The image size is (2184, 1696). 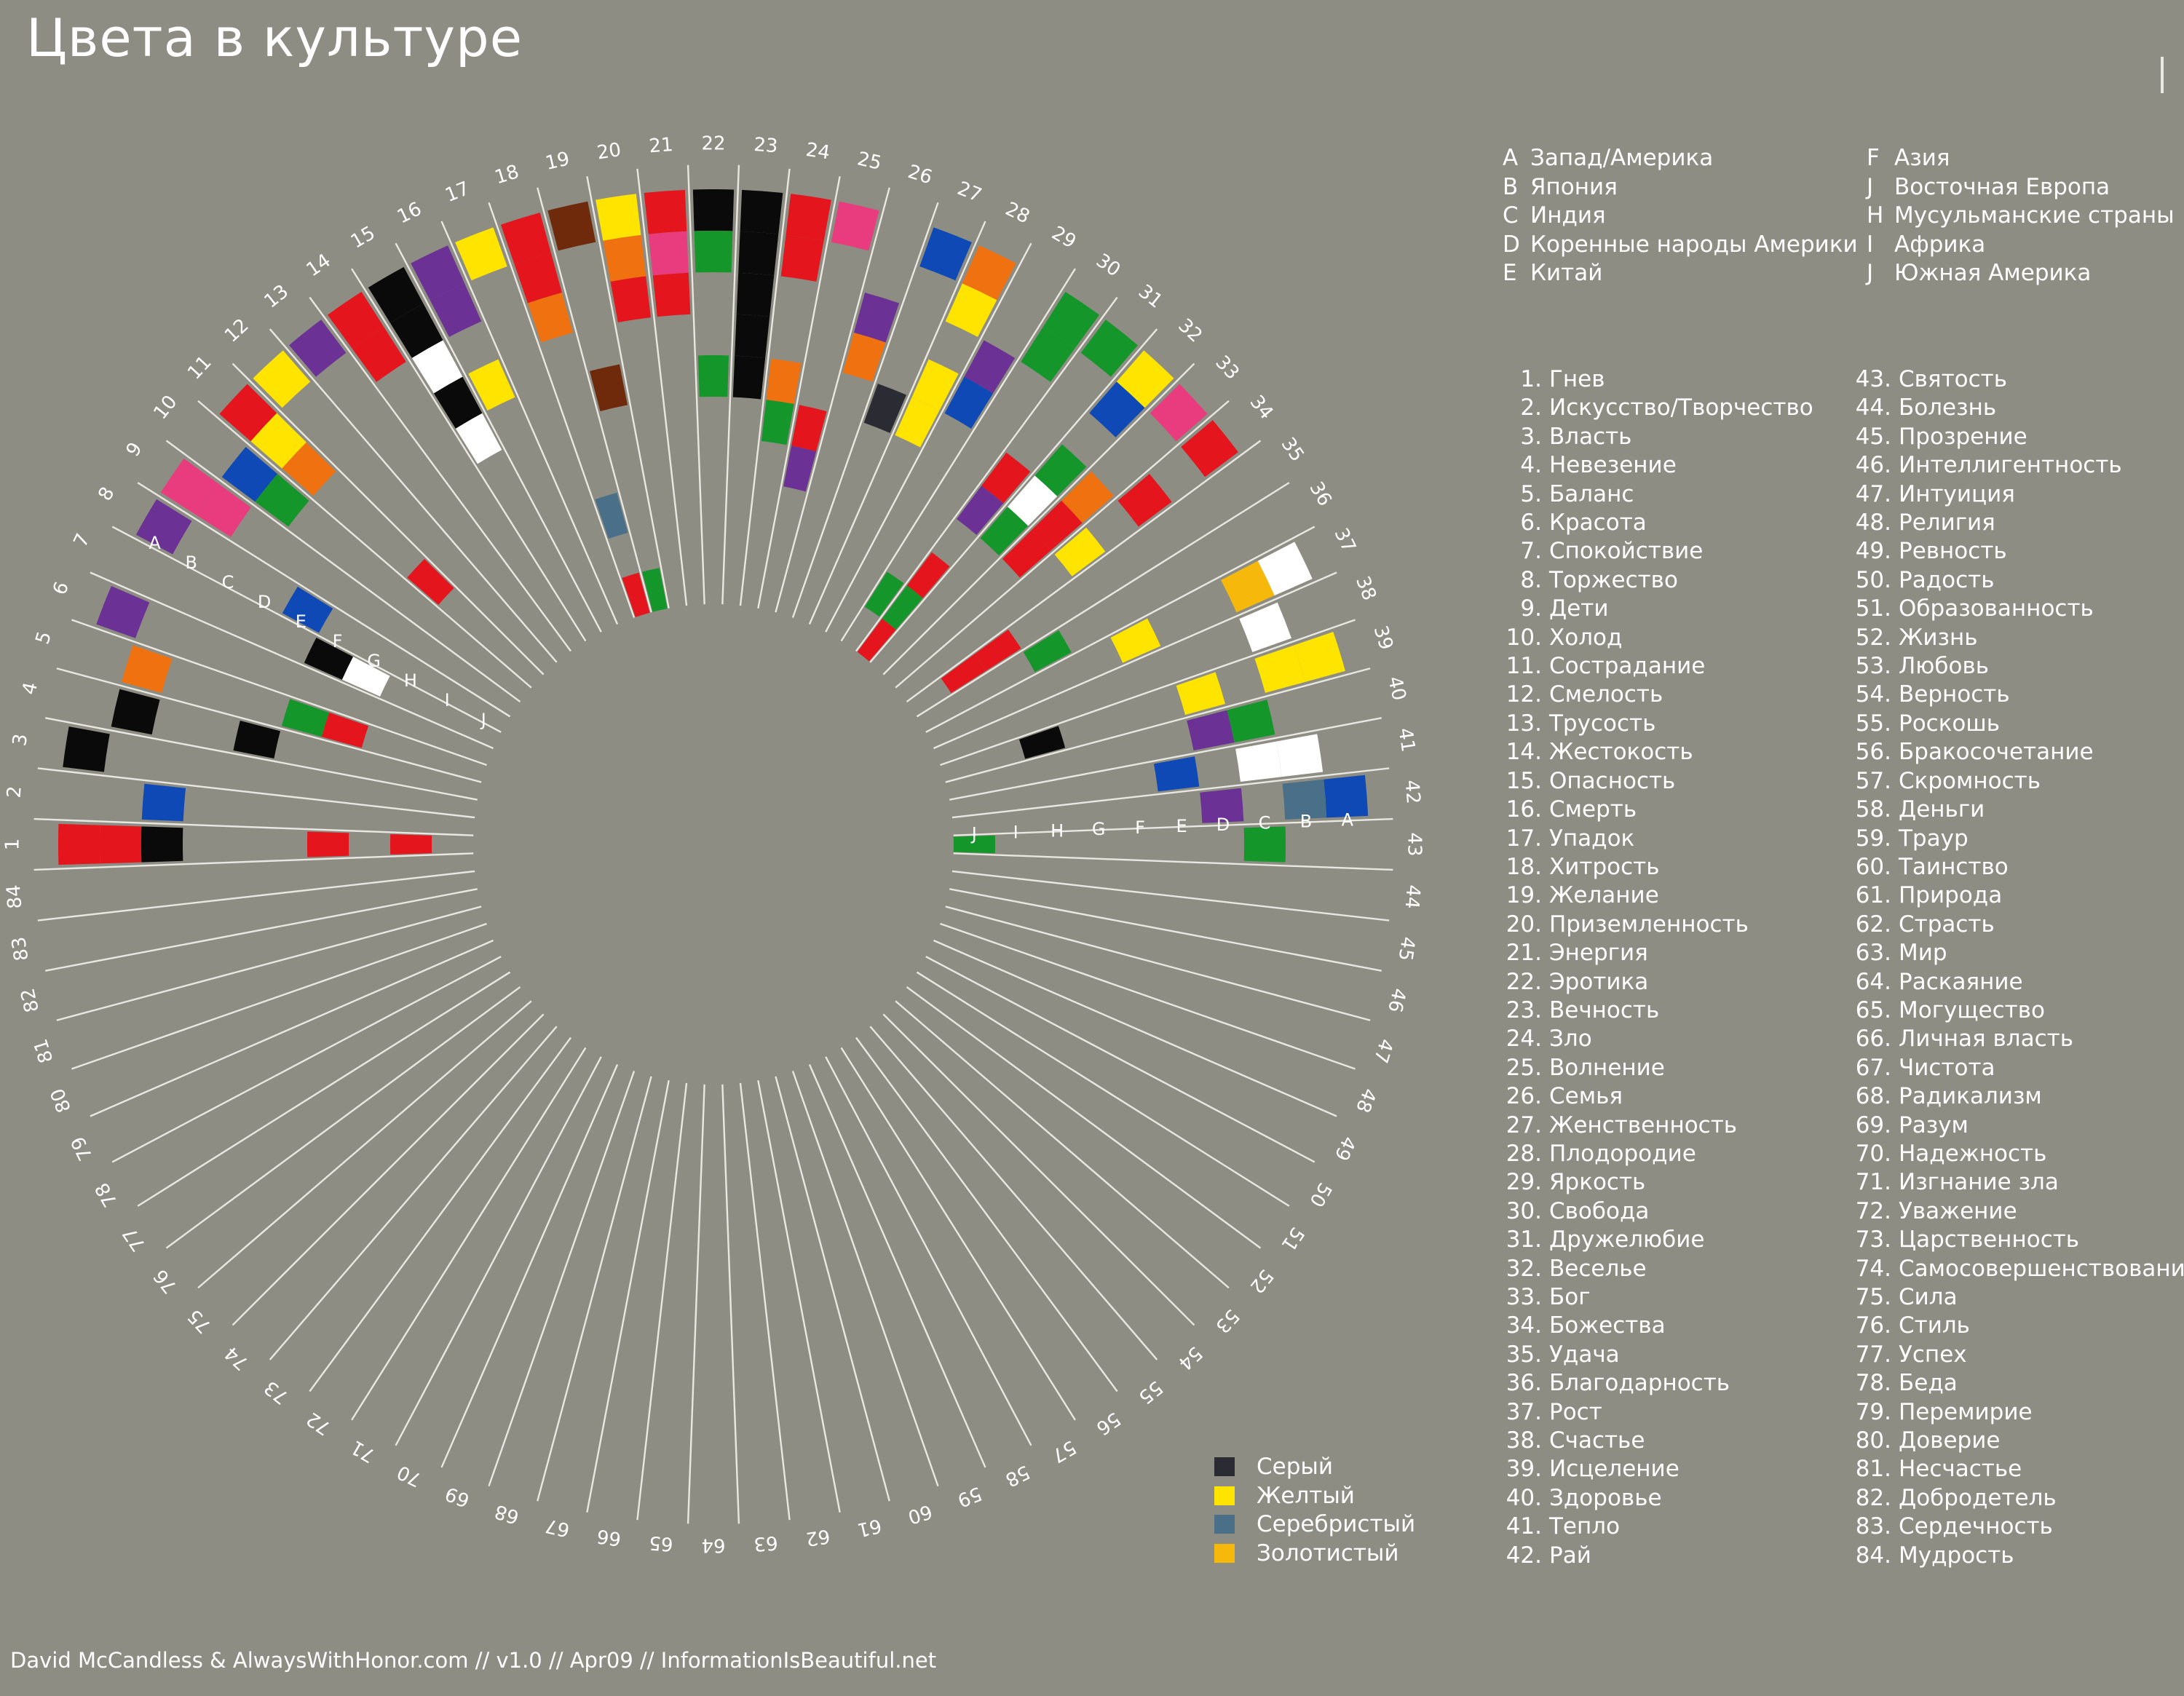 What do you see at coordinates (277, 296) in the screenshot?
I see `spoke-label: 13` at bounding box center [277, 296].